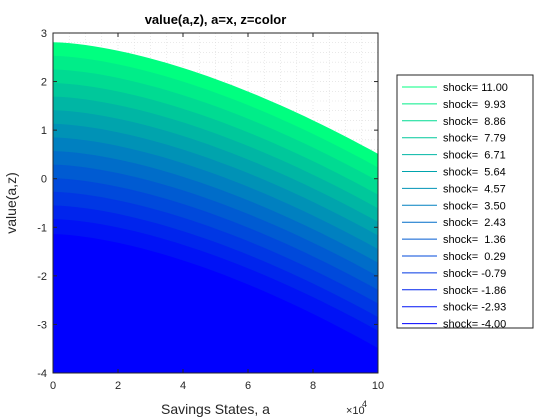 Image resolution: width=560 pixels, height=420 pixels. I want to click on y-tick-label: 2, so click(44, 83).